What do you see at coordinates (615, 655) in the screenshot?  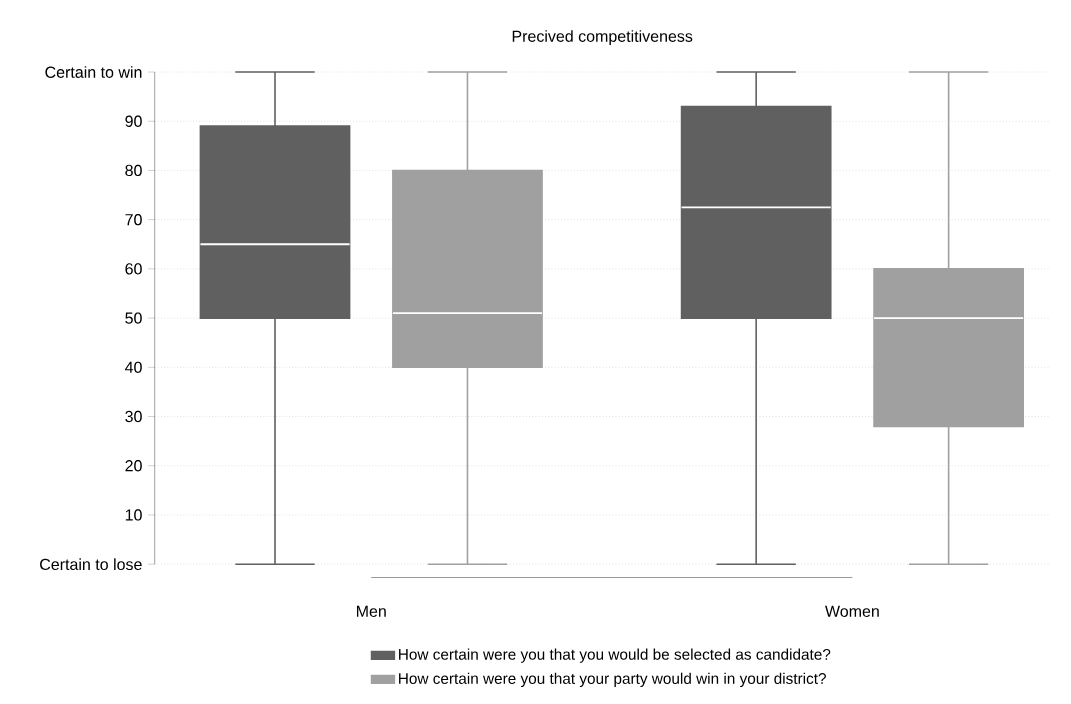 I see `legend-label: How certain were you that you would be selected as candidate?` at bounding box center [615, 655].